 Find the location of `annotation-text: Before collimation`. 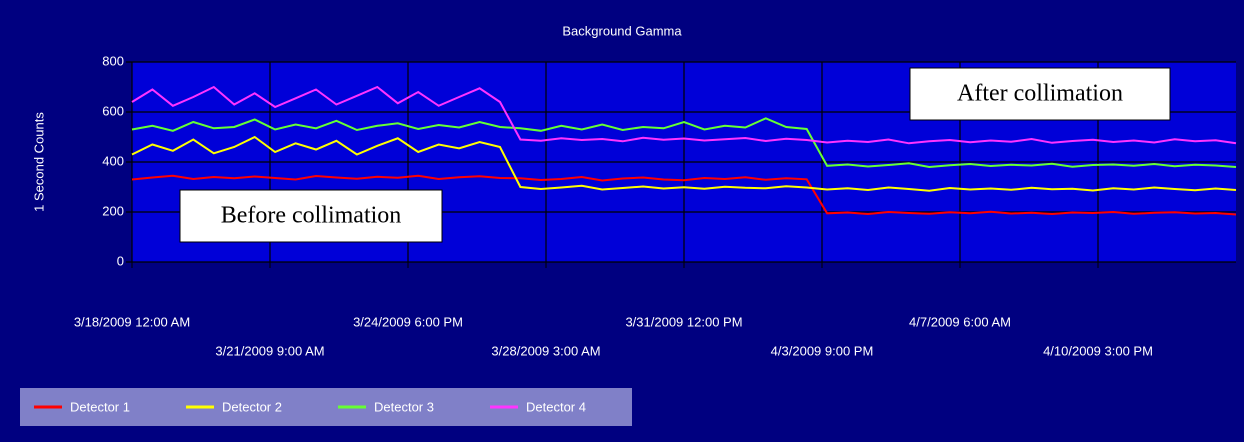

annotation-text: Before collimation is located at coordinates (311, 216).